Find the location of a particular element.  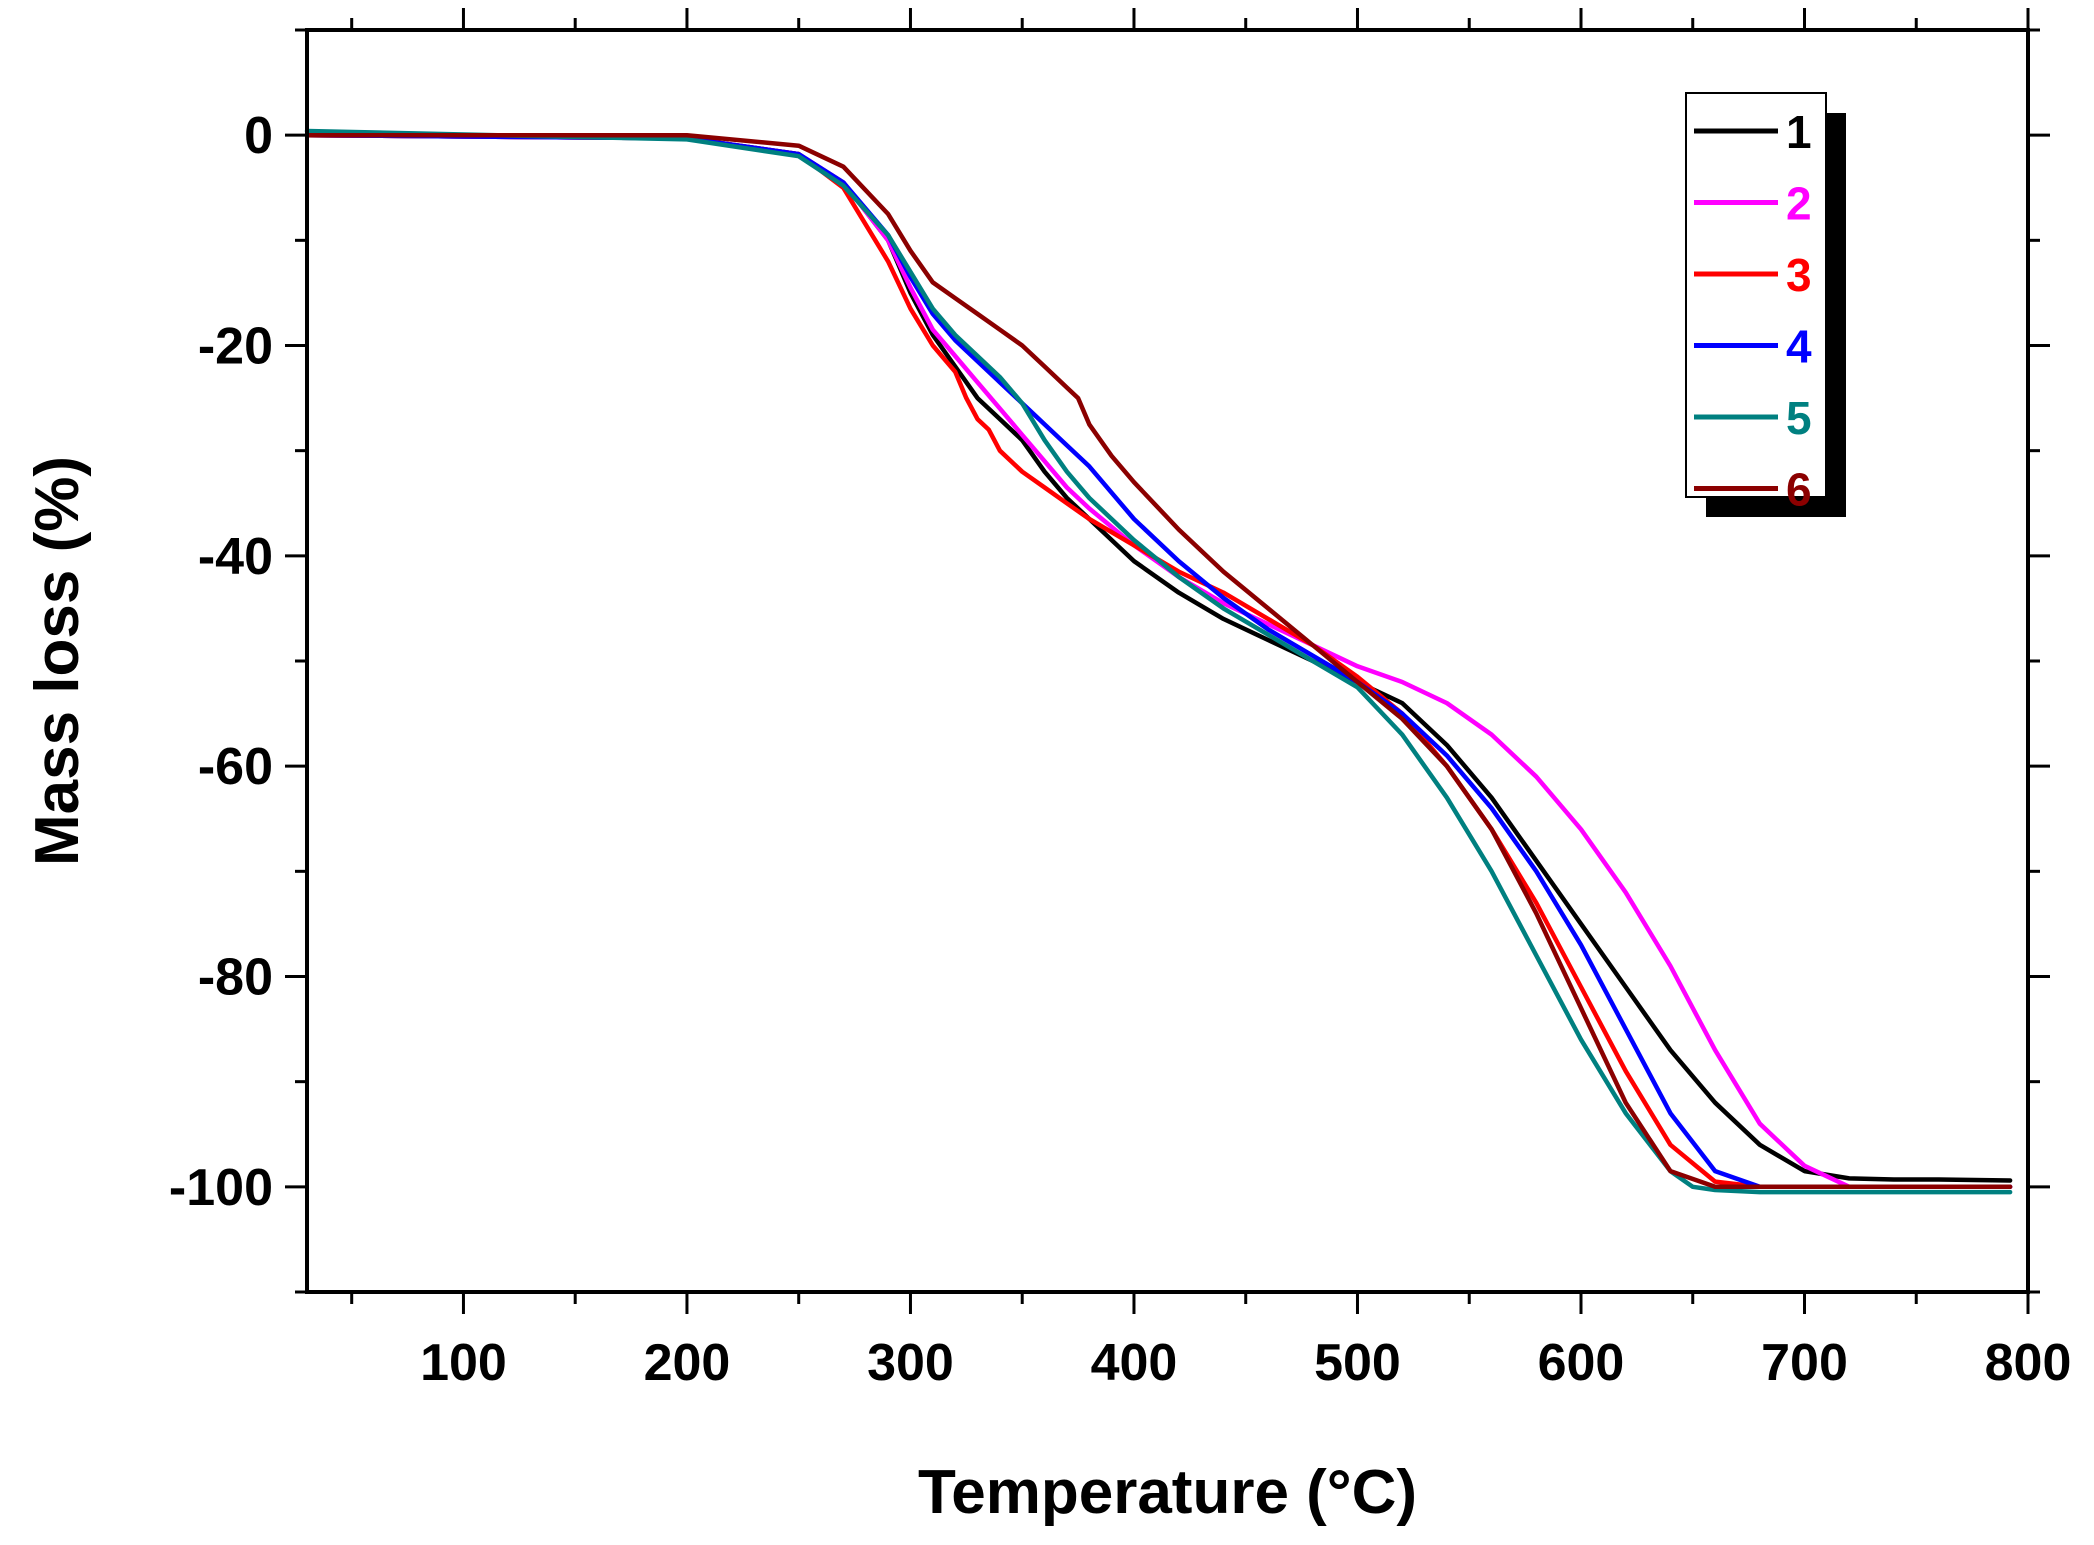

legend-label-1: 1 is located at coordinates (1799, 132).